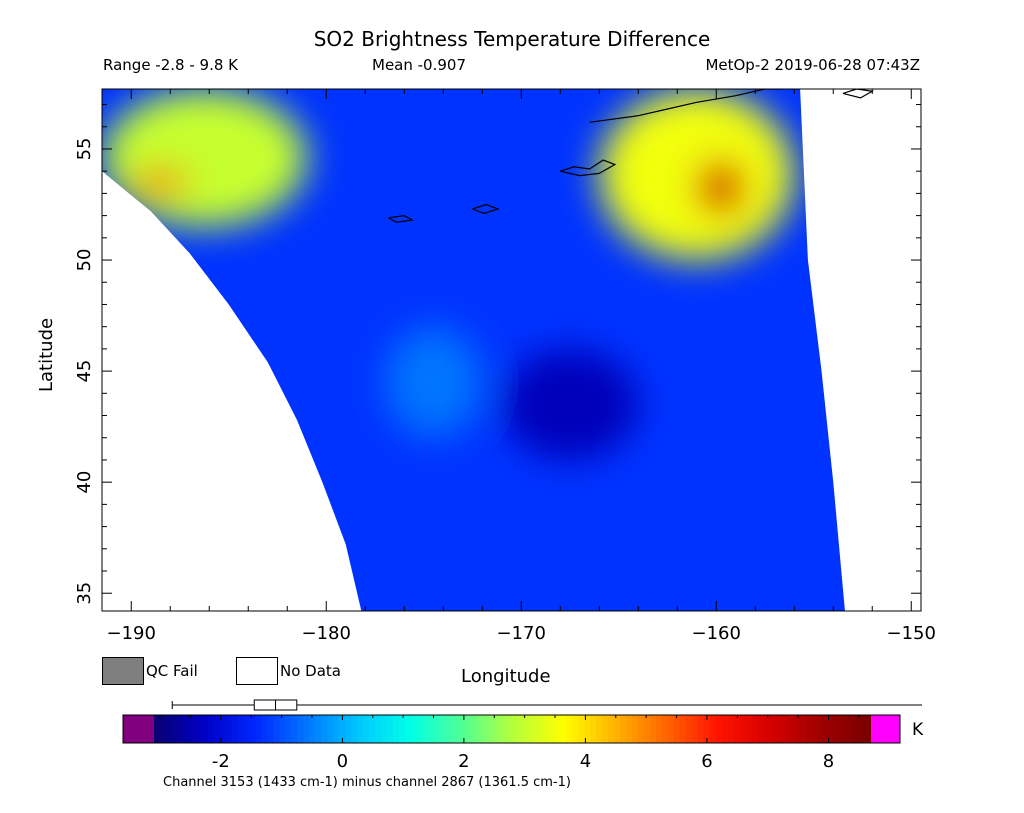  What do you see at coordinates (221, 761) in the screenshot?
I see `colorbar-tick-label: -2` at bounding box center [221, 761].